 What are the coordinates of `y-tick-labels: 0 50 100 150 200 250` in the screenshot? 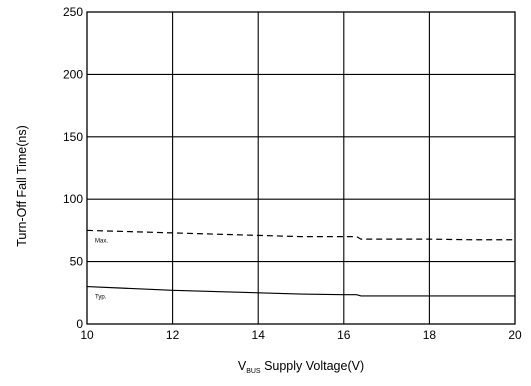 It's located at (73, 168).